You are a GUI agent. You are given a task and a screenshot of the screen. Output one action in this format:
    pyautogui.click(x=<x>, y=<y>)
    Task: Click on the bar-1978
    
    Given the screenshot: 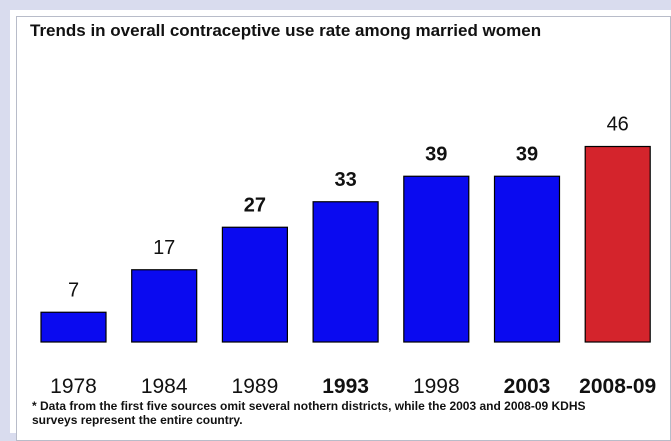 What is the action you would take?
    pyautogui.click(x=73, y=327)
    